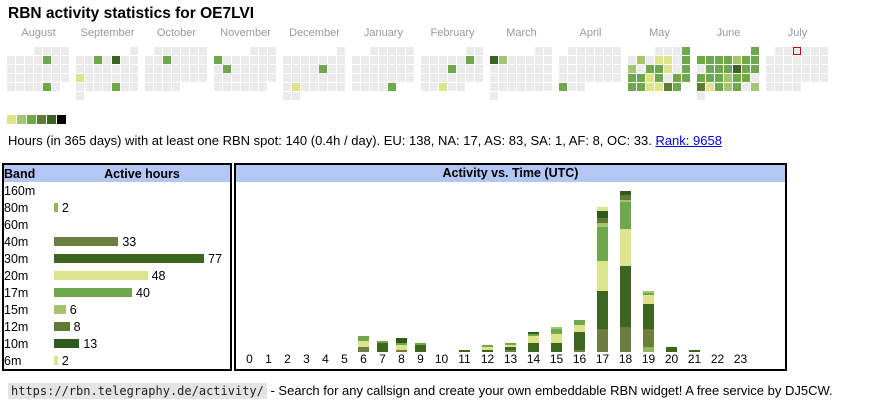 The width and height of the screenshot is (870, 407). Describe the element at coordinates (16, 224) in the screenshot. I see `band-label: 60m` at that location.